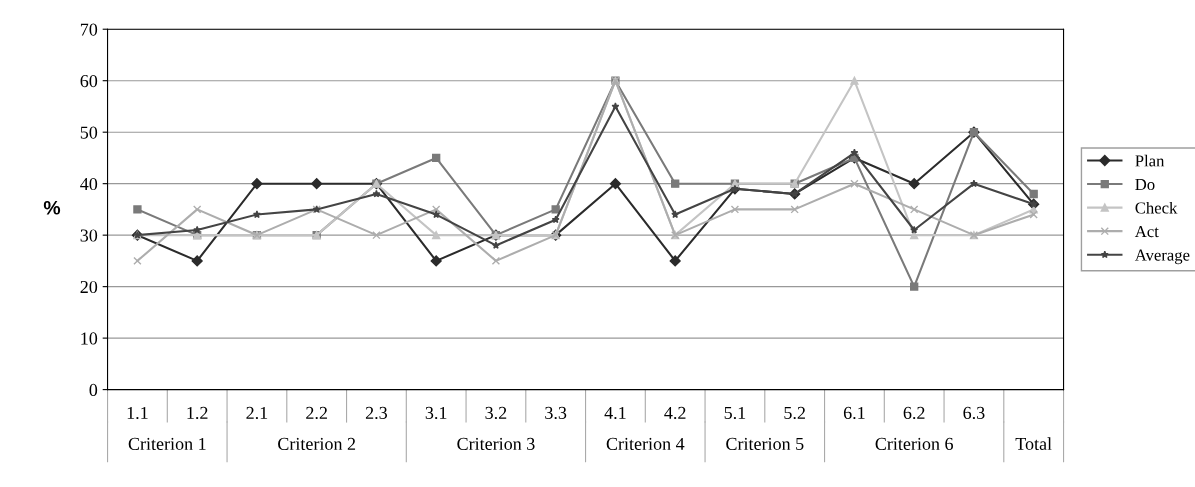 This screenshot has height=487, width=1195. Describe the element at coordinates (496, 443) in the screenshot. I see `text: Criterion 3` at that location.